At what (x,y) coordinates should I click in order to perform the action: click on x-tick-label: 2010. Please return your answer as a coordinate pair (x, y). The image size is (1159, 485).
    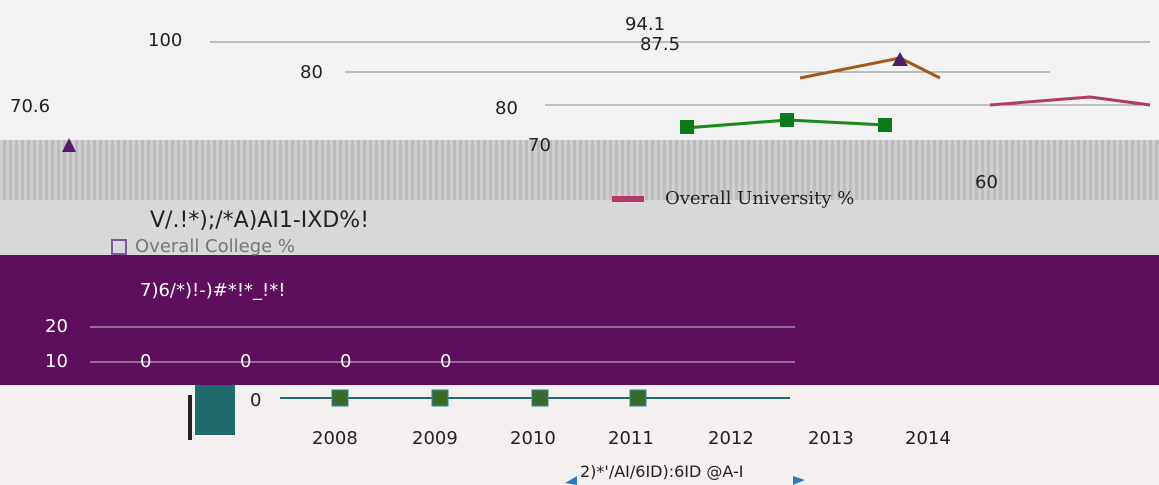
    Looking at the image, I should click on (533, 438).